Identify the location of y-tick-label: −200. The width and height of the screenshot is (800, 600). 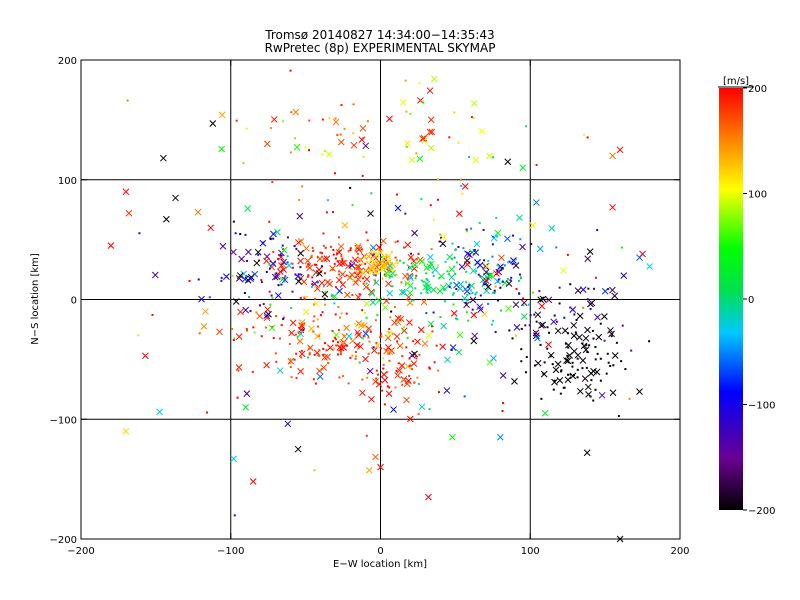
(63, 540).